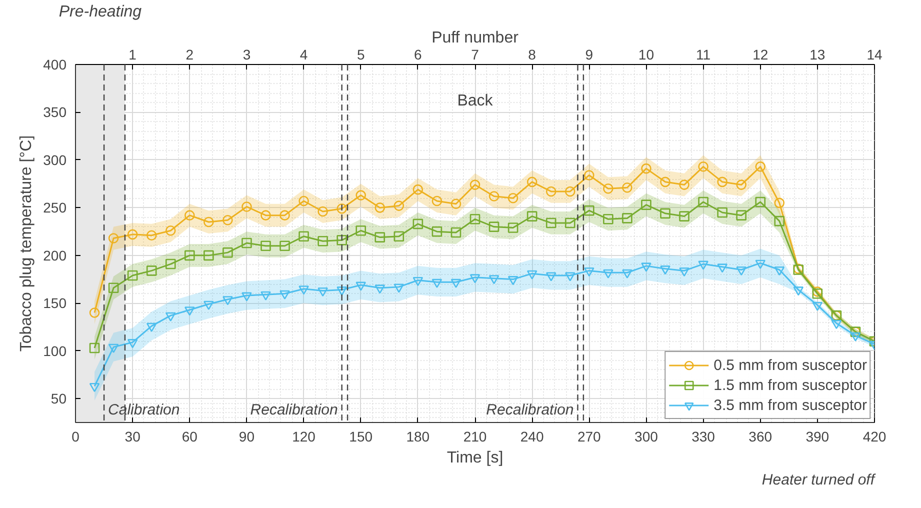 This screenshot has height=508, width=921. Describe the element at coordinates (27, 243) in the screenshot. I see `y-axis-title: Tobacco plug temperature [°C]` at that location.